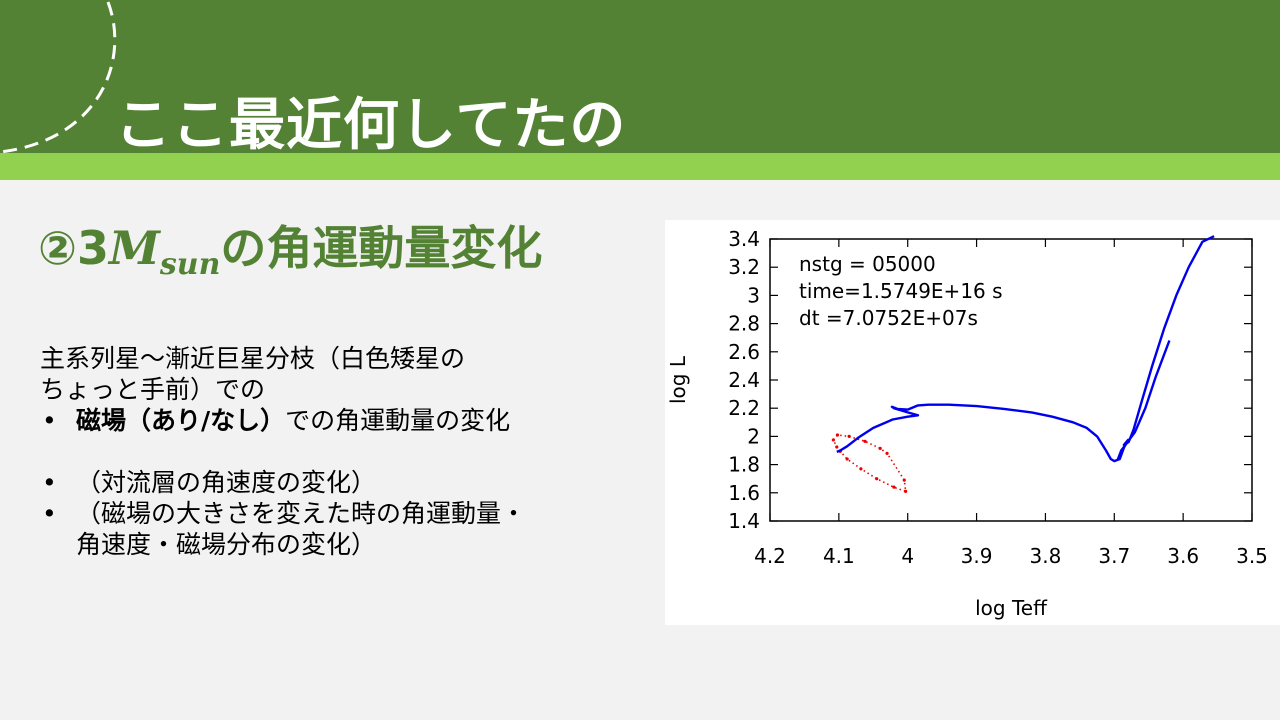 The image size is (1280, 720). I want to click on bullet-3-line-2: 角速度・磁場分布の変化）, so click(226, 544).